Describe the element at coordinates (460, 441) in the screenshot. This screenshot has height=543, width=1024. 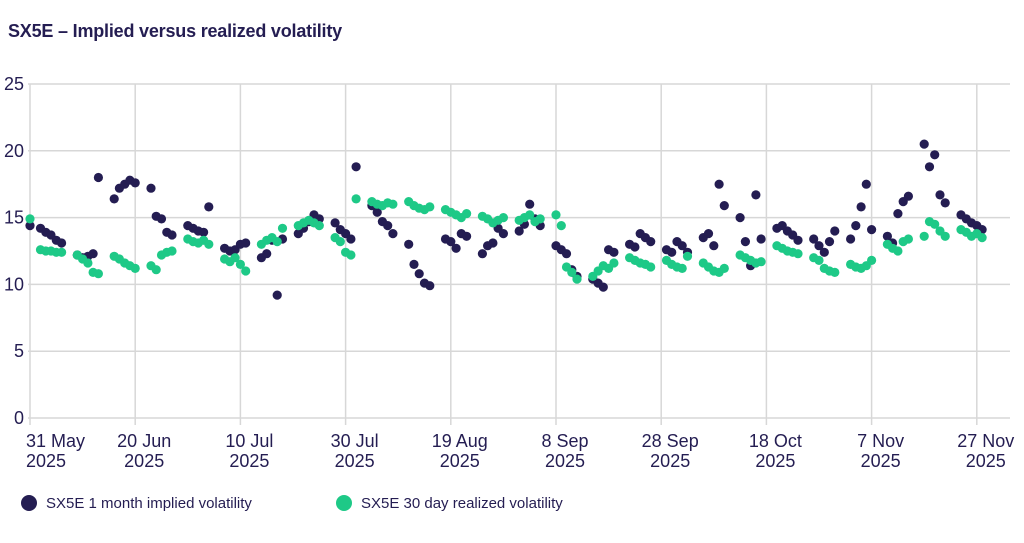
I see `x-axis-tick-label: 19 Aug` at that location.